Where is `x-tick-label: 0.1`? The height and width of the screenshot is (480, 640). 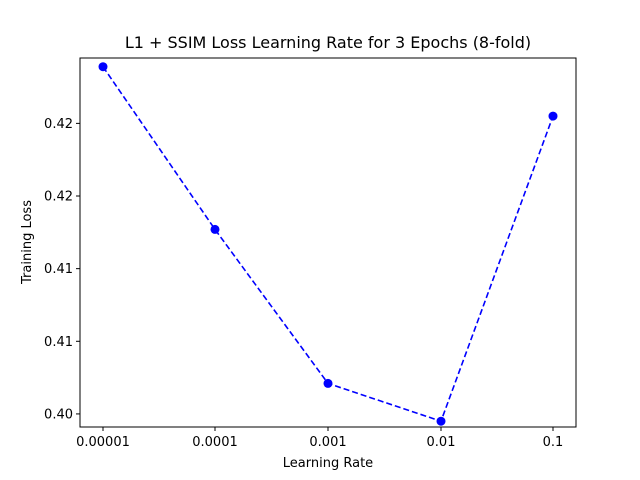 x-tick-label: 0.1 is located at coordinates (553, 442).